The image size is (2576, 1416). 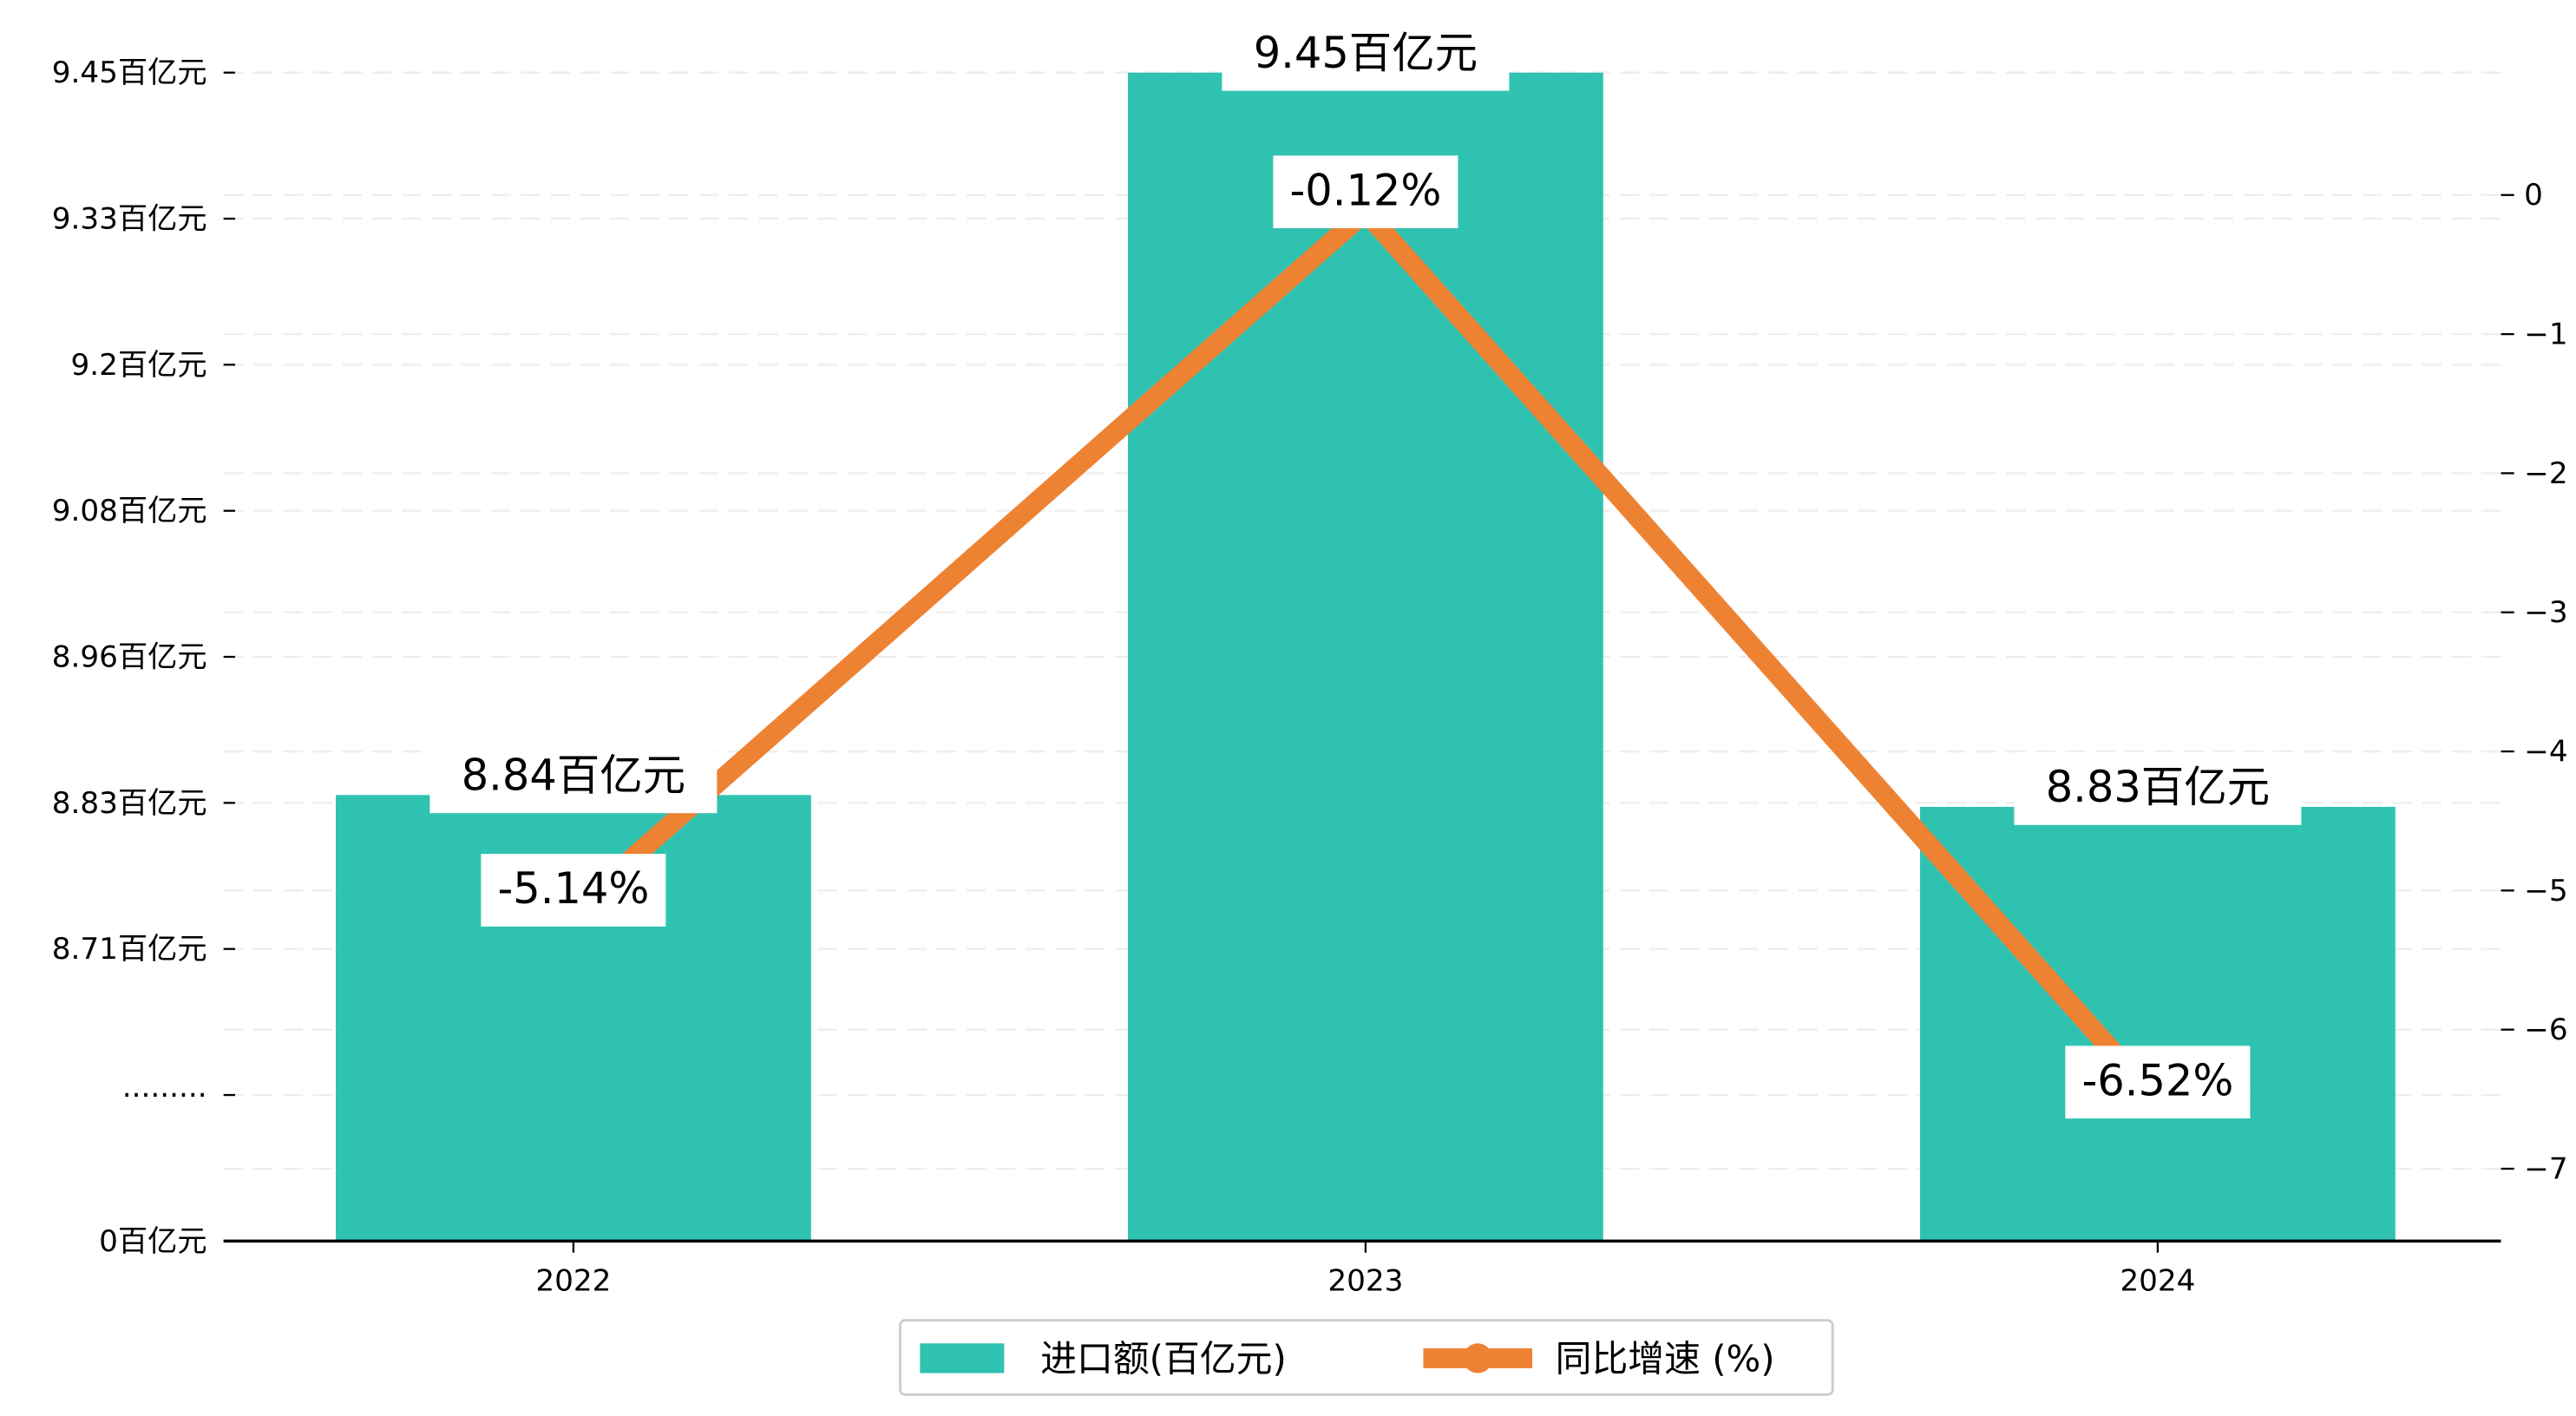 I want to click on growth-value-label: -5.14%, so click(x=573, y=888).